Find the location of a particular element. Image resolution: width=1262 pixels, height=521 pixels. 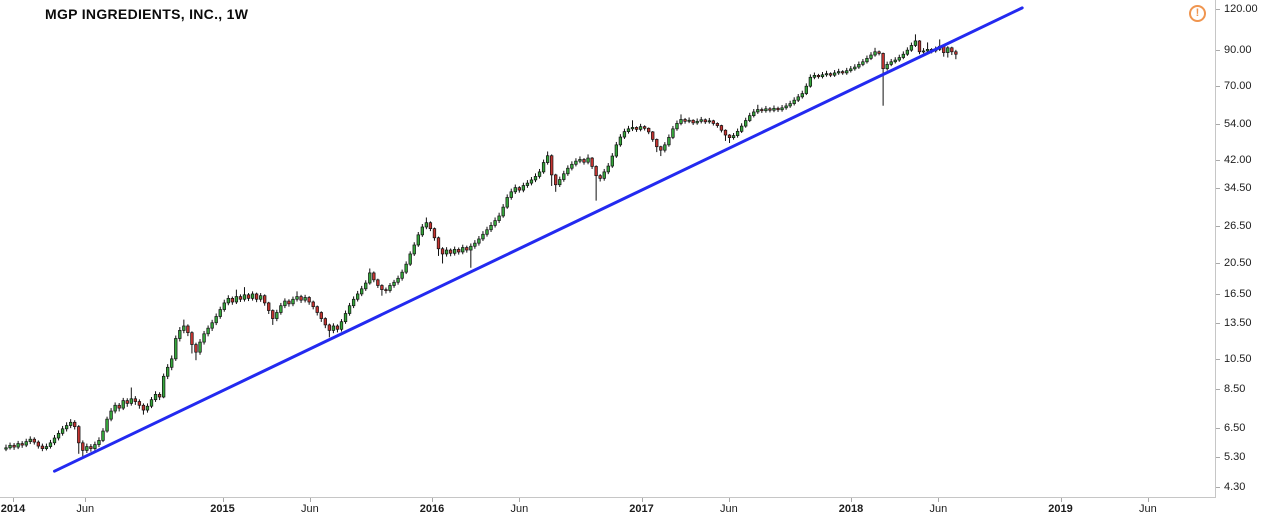

price-axis-label: 42.00 is located at coordinates (1238, 159).